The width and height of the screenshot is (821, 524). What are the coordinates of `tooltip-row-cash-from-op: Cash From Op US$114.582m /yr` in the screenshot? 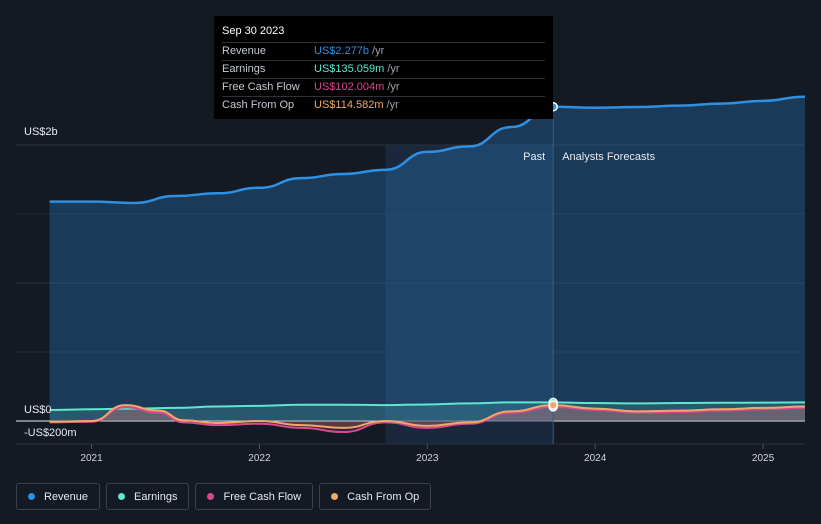 It's located at (383, 105).